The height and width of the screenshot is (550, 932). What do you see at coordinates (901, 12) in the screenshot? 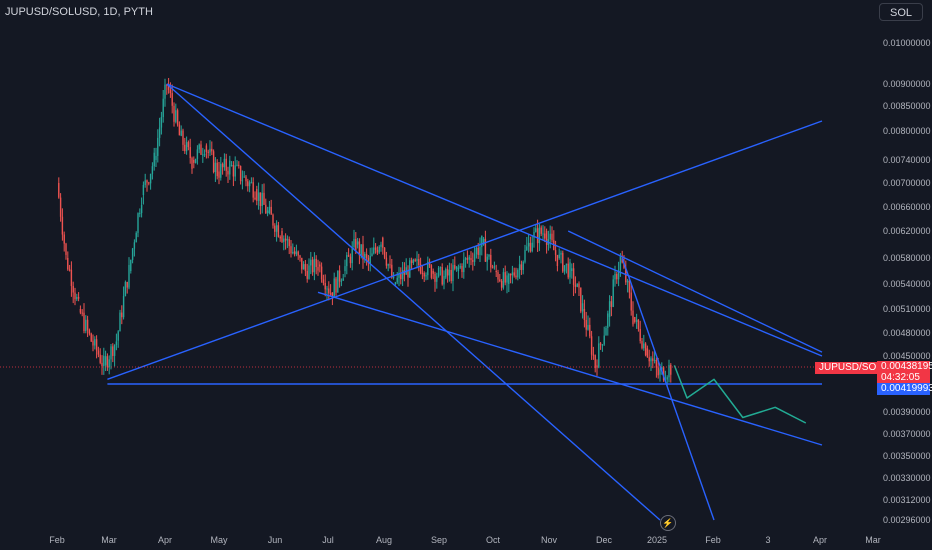
I see `symbol-button: SOL` at bounding box center [901, 12].